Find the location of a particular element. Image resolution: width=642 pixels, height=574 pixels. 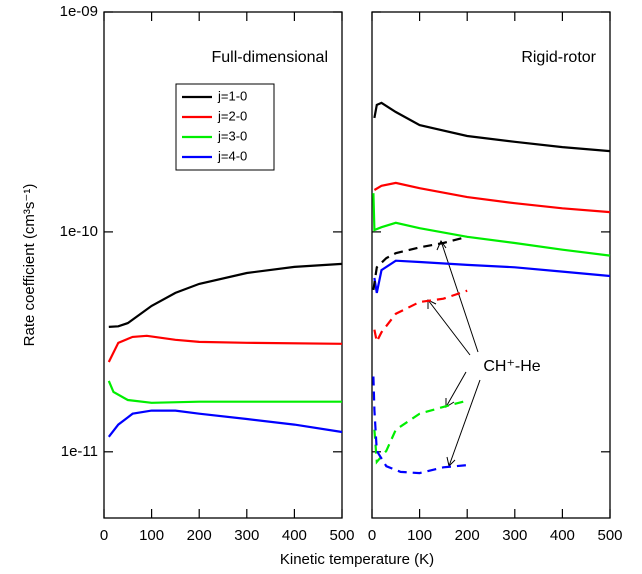

x-axis-label: Kinetic temperature (K) is located at coordinates (357, 559).